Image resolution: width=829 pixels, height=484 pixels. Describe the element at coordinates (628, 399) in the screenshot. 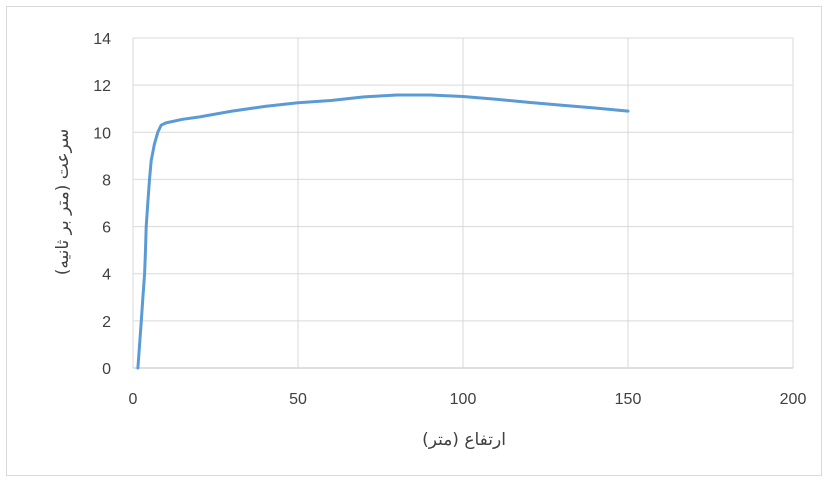

I see `x-tick-label: 150` at that location.